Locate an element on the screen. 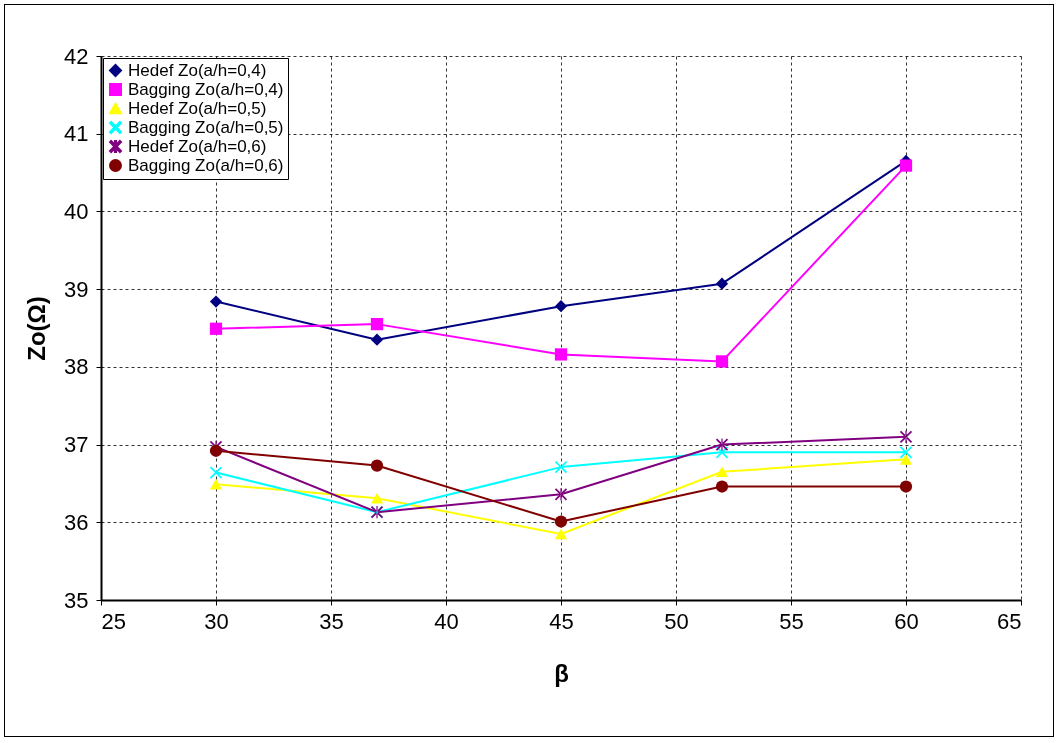  legend-label: Bagging Zo(a/h=0,6) is located at coordinates (206, 165).